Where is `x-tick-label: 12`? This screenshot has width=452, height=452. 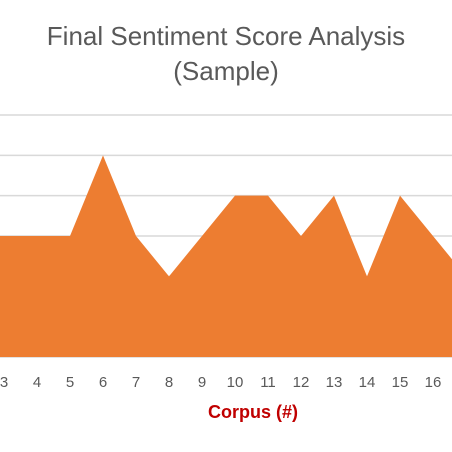 x-tick-label: 12 is located at coordinates (301, 382).